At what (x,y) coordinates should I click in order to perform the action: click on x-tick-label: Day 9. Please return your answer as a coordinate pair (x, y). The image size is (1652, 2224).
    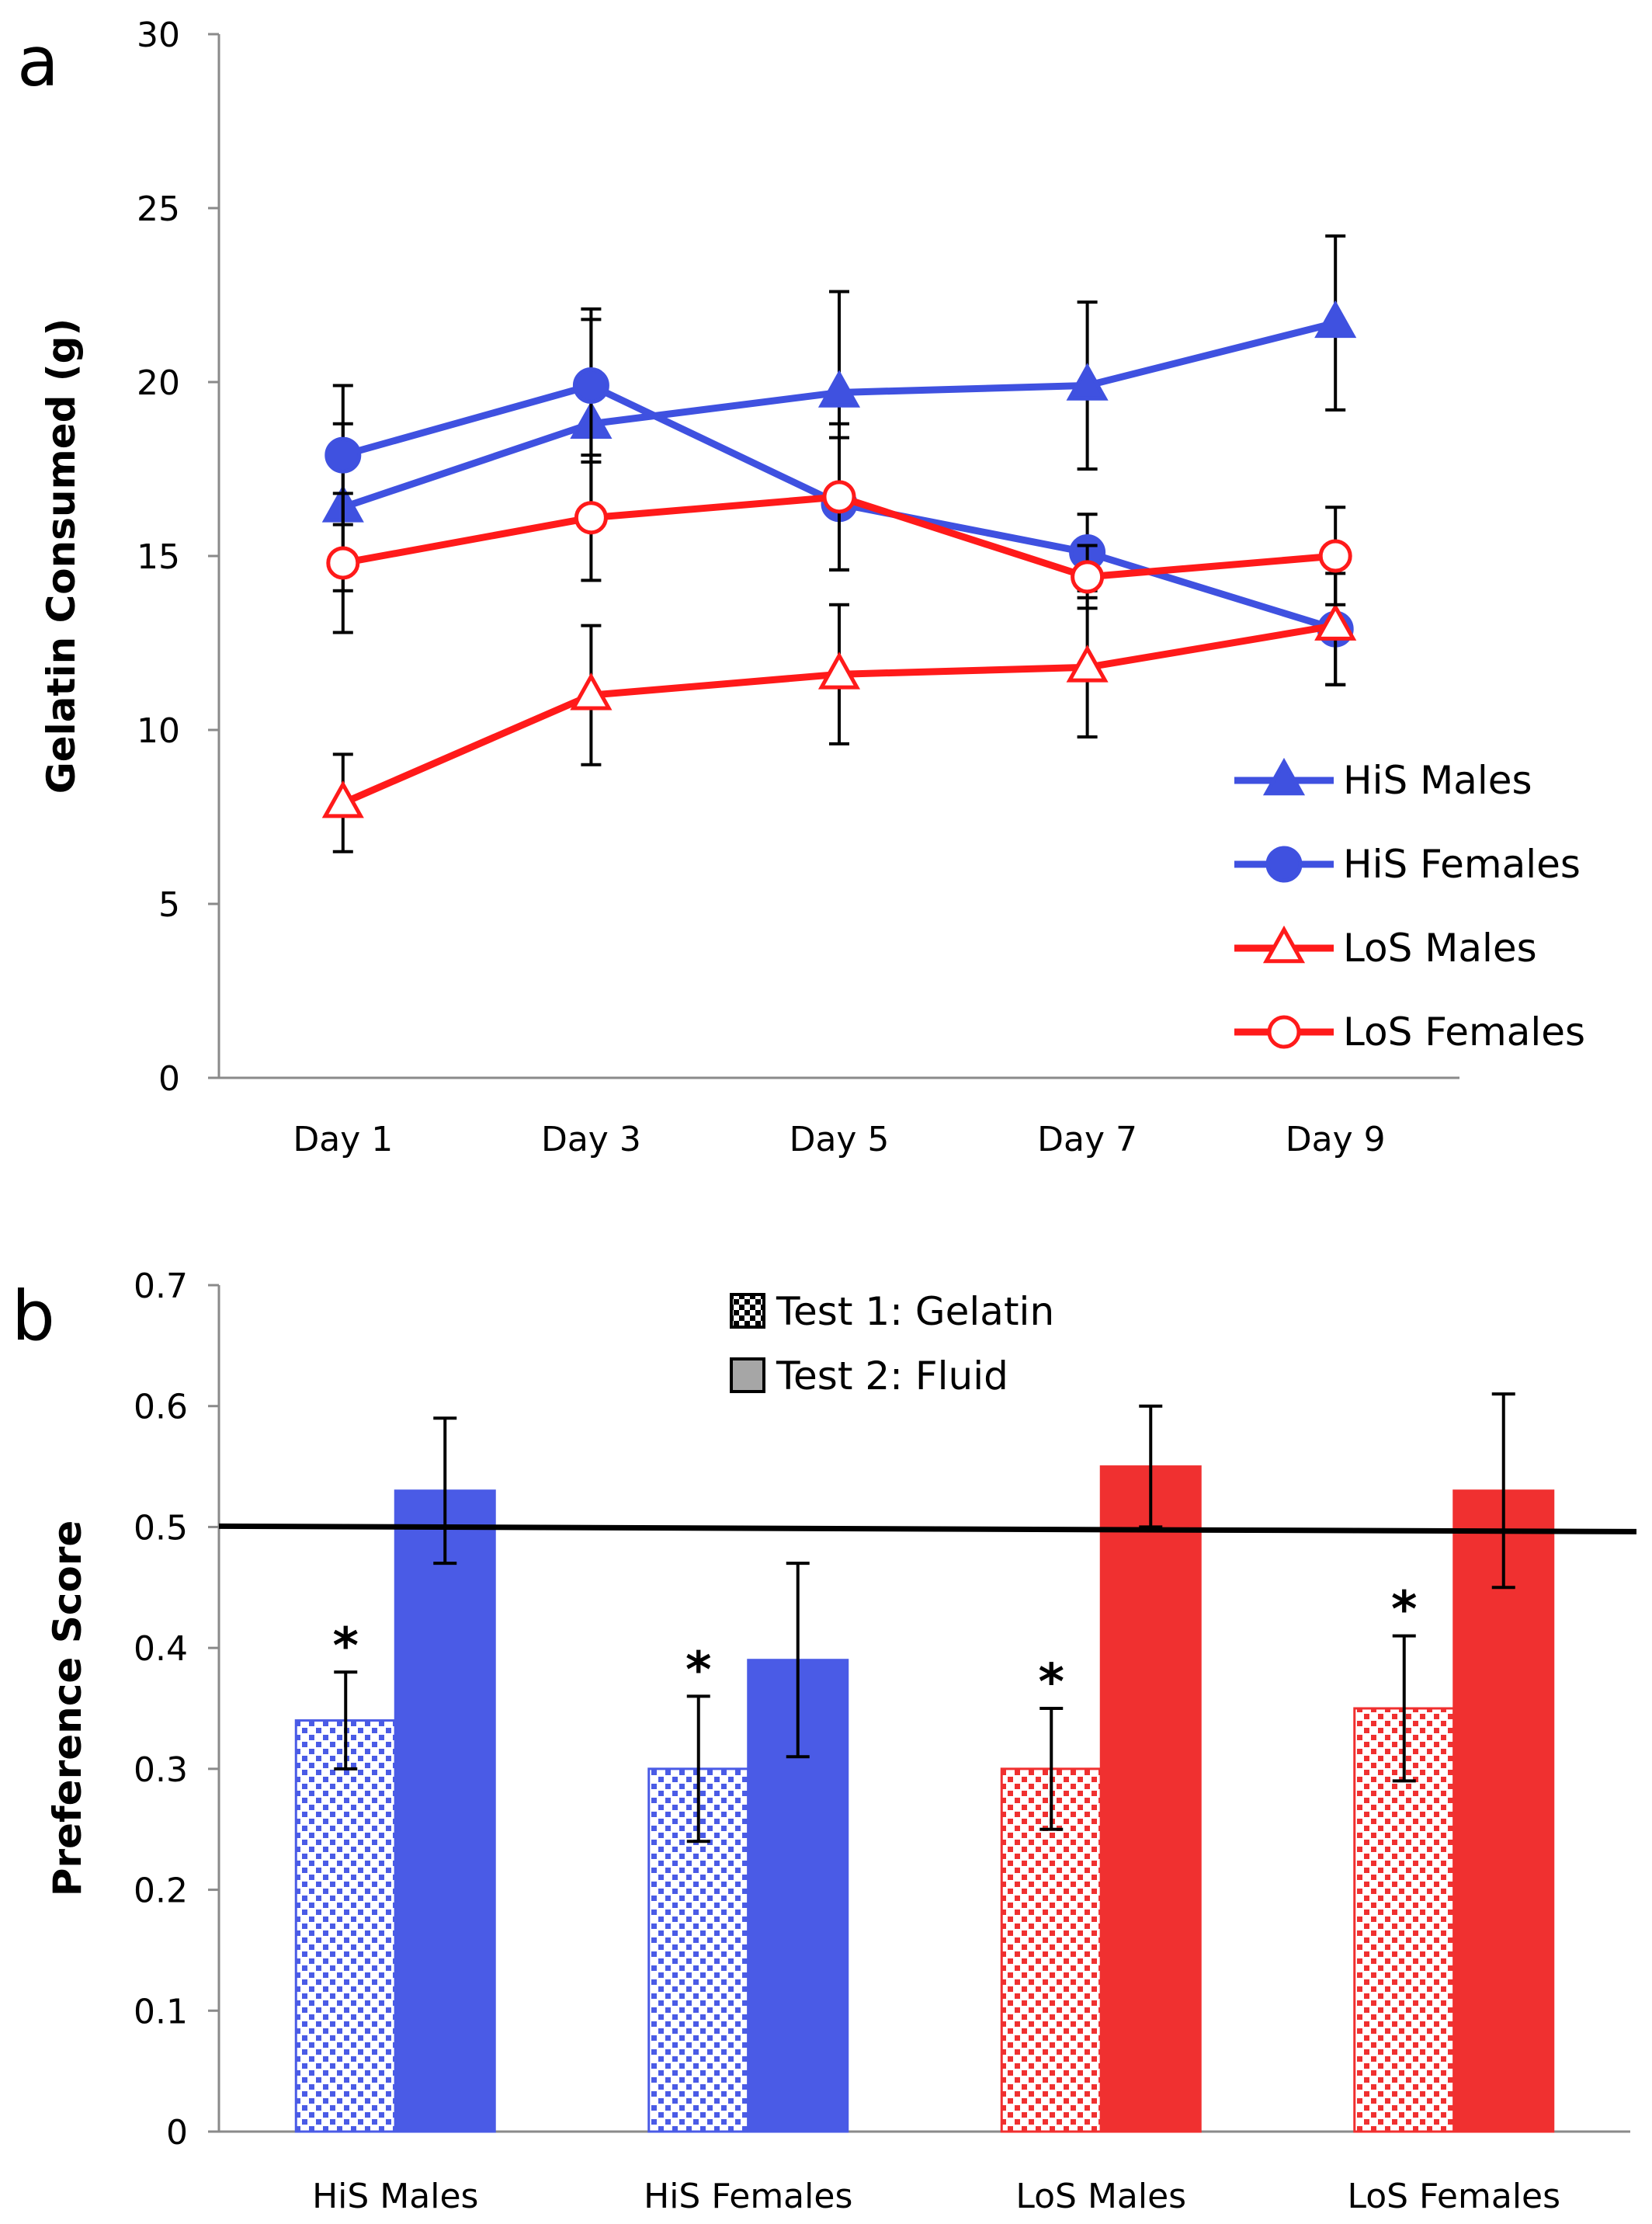
    Looking at the image, I should click on (1336, 1139).